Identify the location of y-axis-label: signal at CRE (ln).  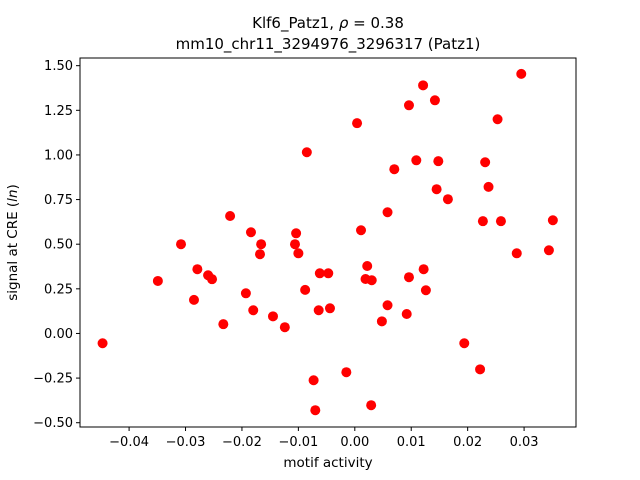
(13, 242).